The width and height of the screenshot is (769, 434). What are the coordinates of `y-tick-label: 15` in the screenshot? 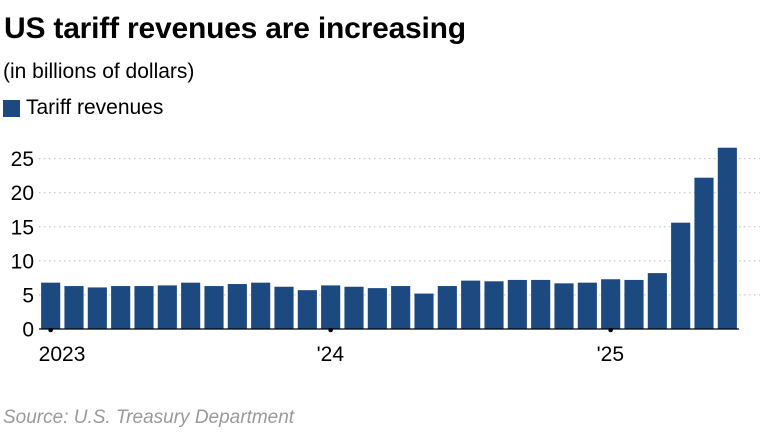 It's located at (22, 227).